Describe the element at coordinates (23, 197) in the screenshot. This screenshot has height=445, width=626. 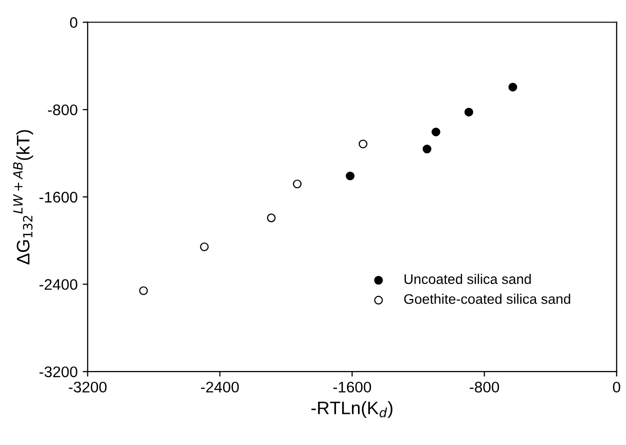
I see `y-axis-title: ΔG$_{132}$$^{LW+AB}$(kT)` at that location.